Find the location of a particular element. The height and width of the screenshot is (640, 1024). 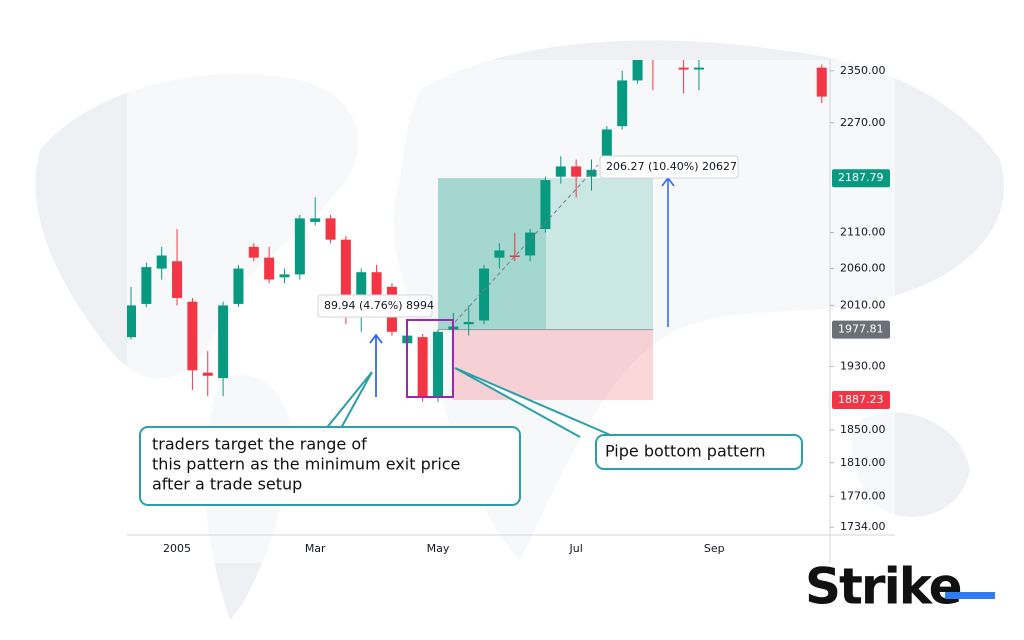

arrow-head is located at coordinates (376, 338).